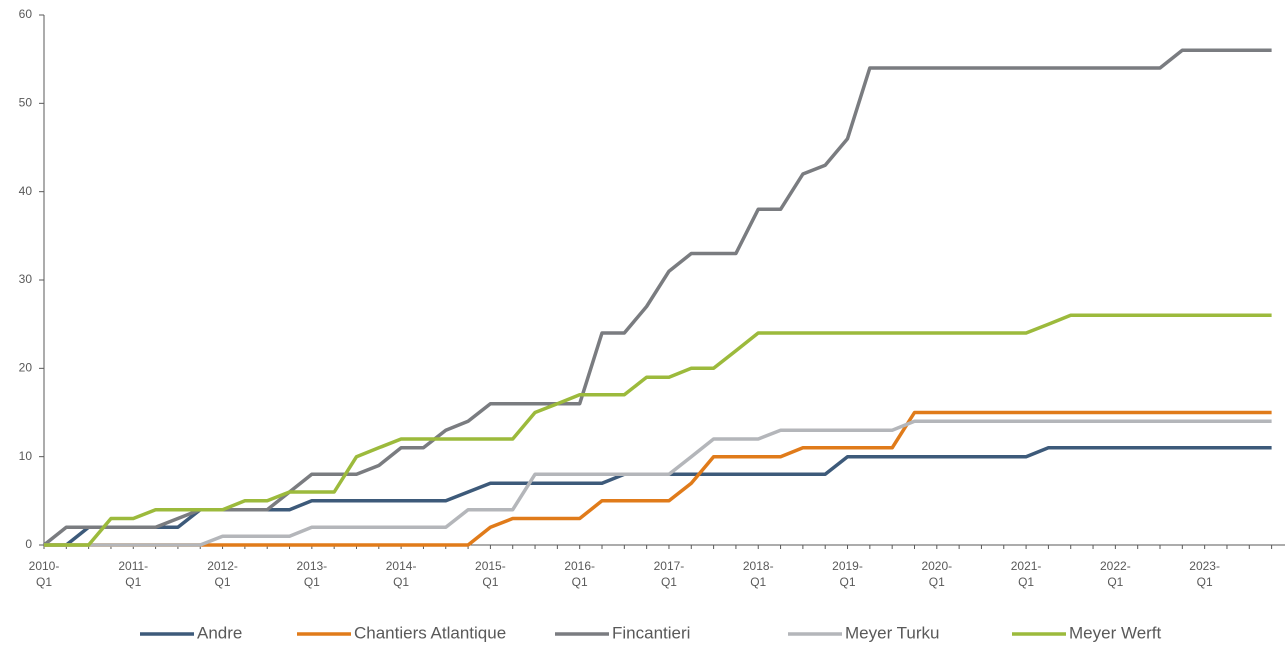  What do you see at coordinates (26, 191) in the screenshot?
I see `y-tick-label: 40` at bounding box center [26, 191].